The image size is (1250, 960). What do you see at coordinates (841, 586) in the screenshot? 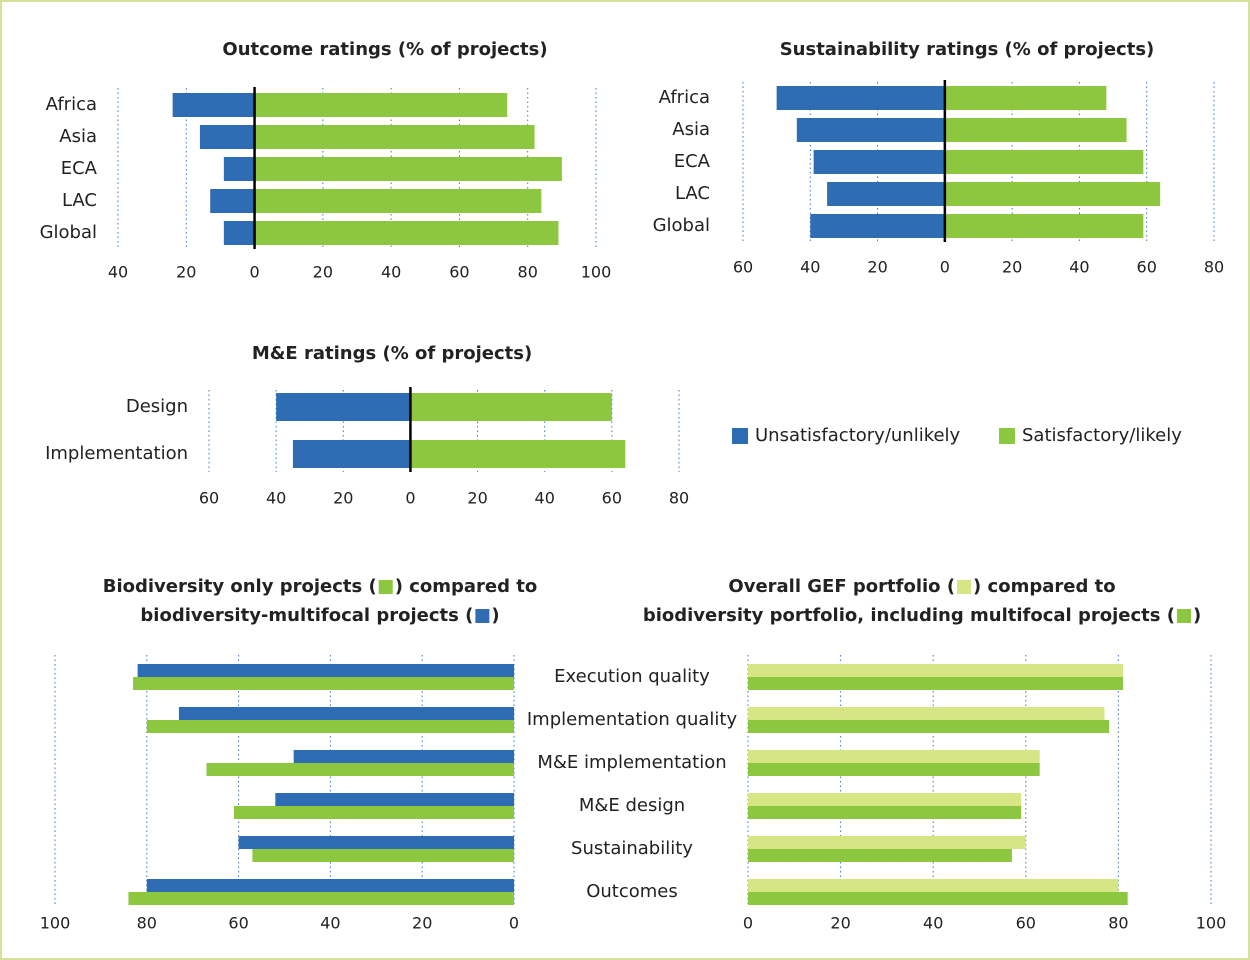
I see `chart-title: Overall GEF portfolio (` at bounding box center [841, 586].